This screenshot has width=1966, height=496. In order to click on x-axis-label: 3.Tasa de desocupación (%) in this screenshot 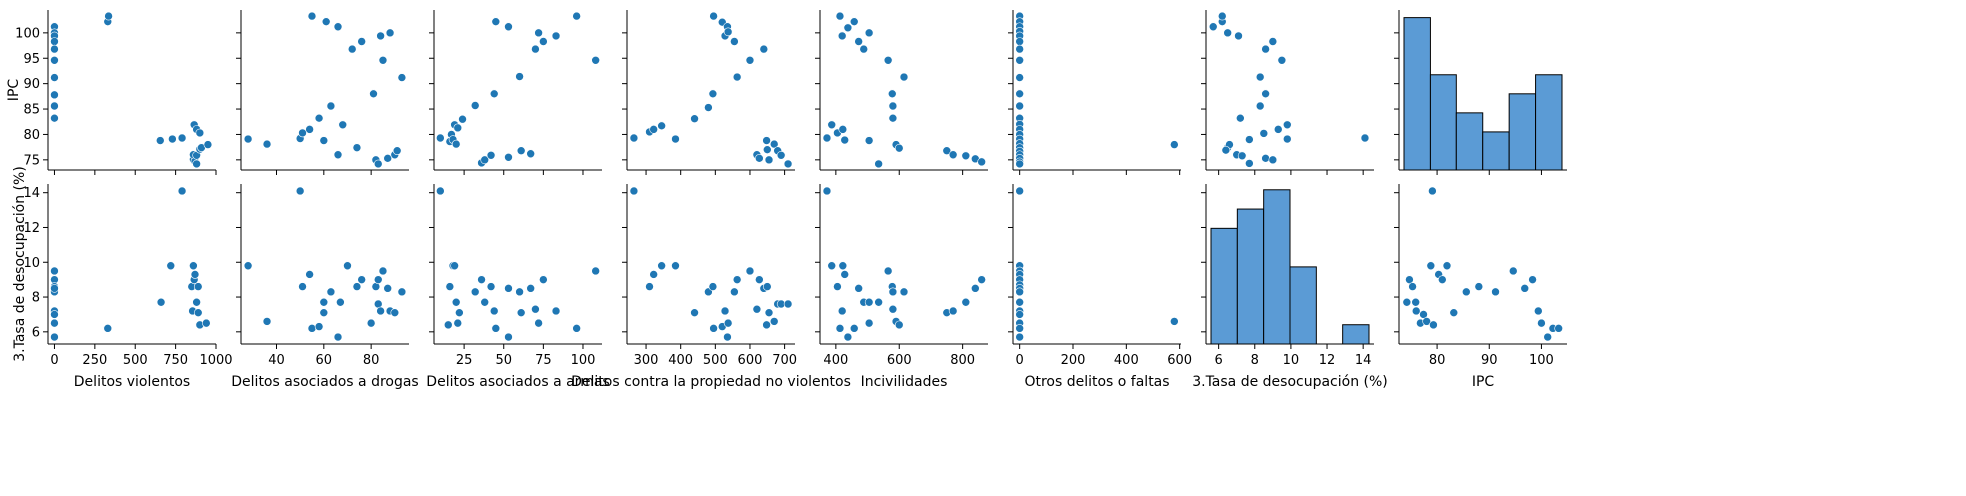, I will do `click(1290, 382)`.